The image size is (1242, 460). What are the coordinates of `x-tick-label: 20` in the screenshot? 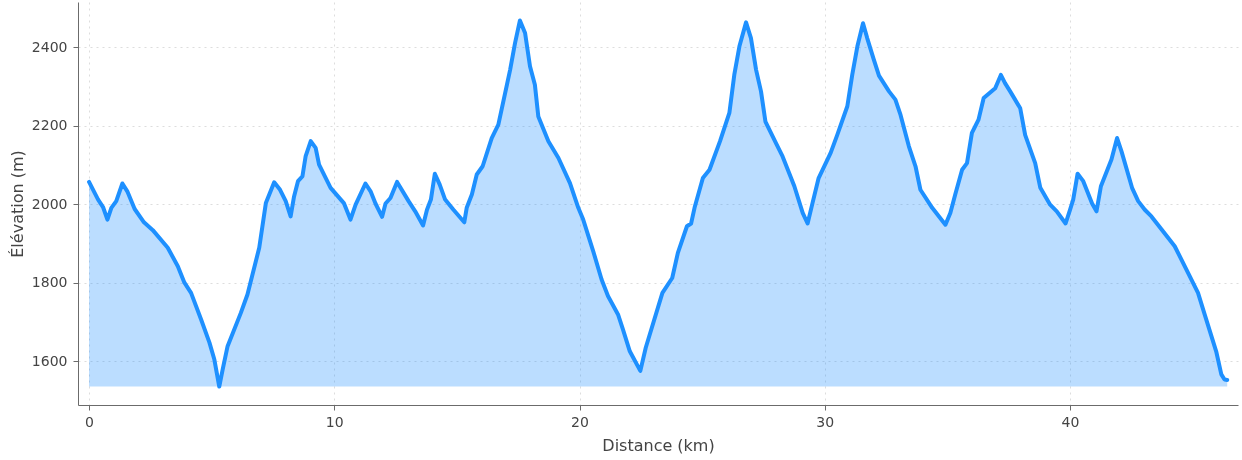 It's located at (580, 421).